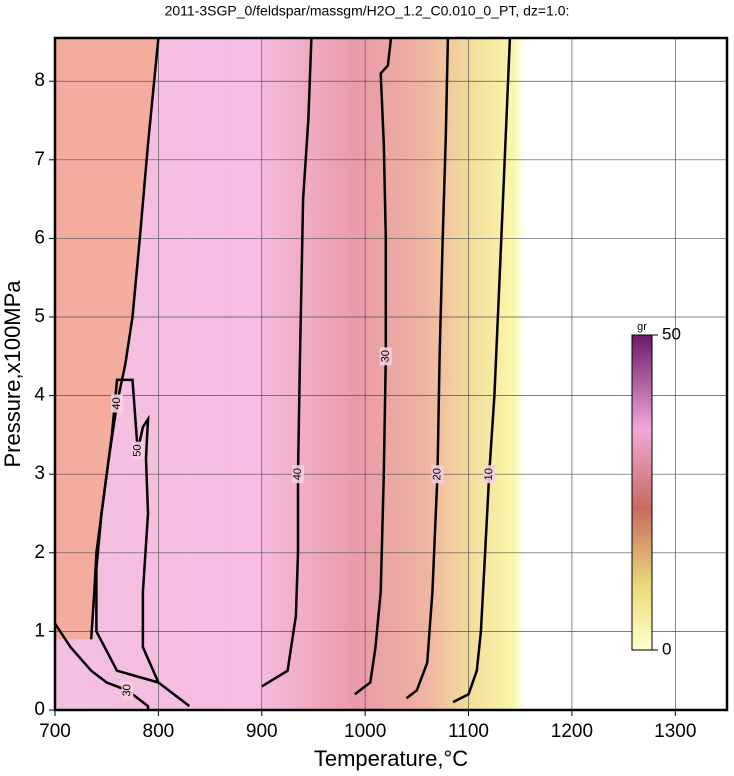  Describe the element at coordinates (39, 630) in the screenshot. I see `y-tick-label: 1` at that location.